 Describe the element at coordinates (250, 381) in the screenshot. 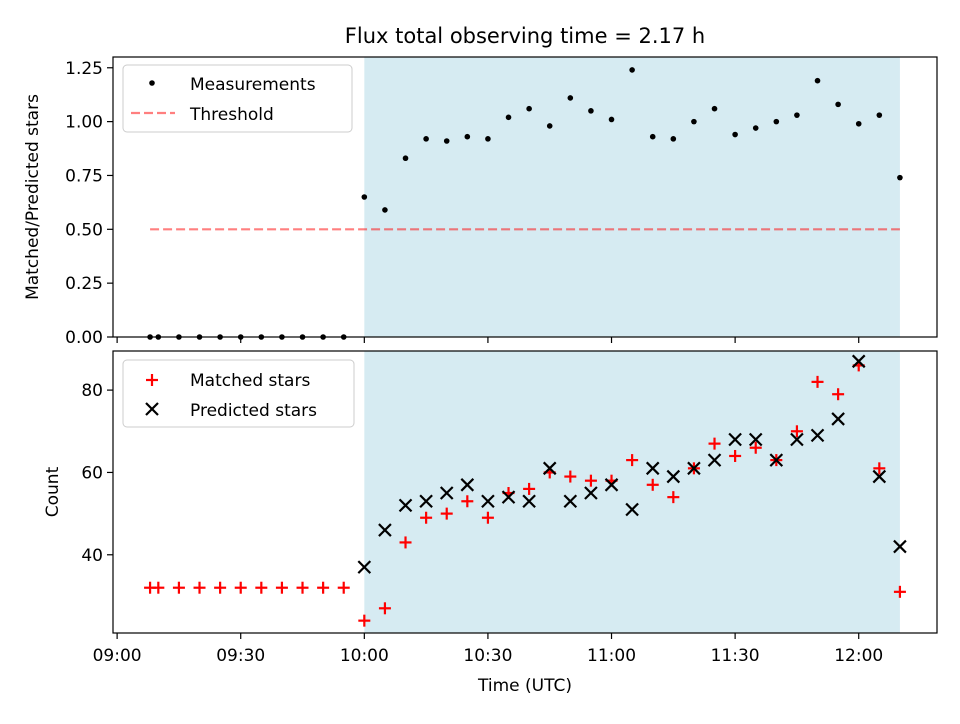

I see `legend-matched-label: Matched stars` at that location.